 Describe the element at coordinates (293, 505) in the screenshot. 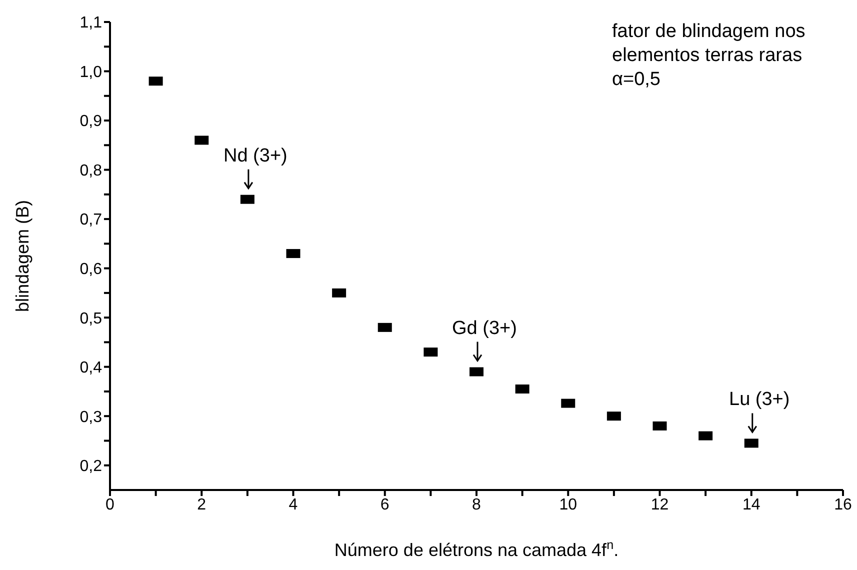

I see `x-tick-label: 4` at that location.